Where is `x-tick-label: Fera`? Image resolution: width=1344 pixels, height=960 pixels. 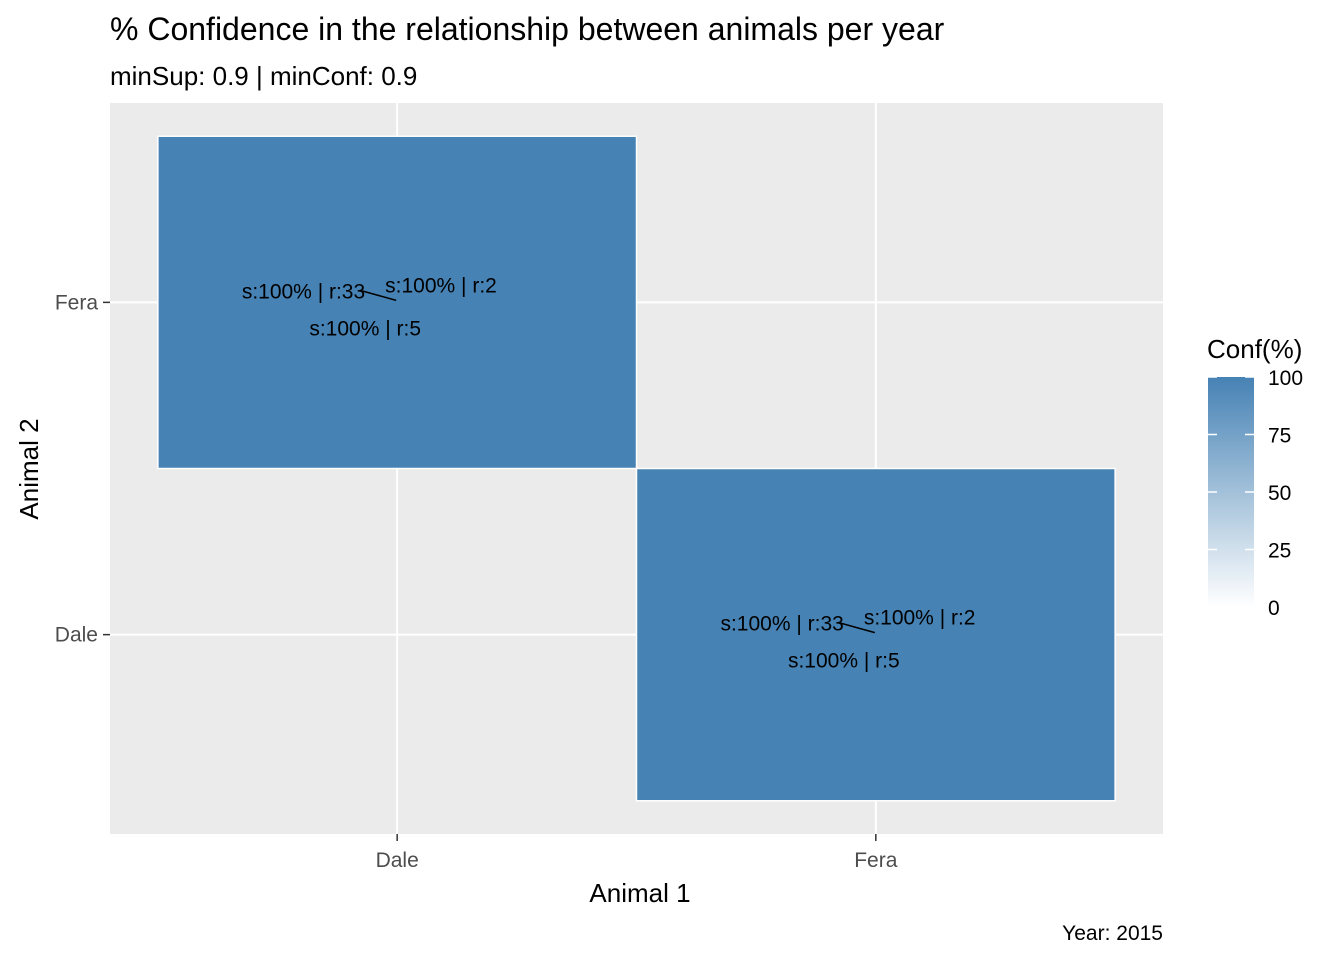
x-tick-label: Fera is located at coordinates (876, 860).